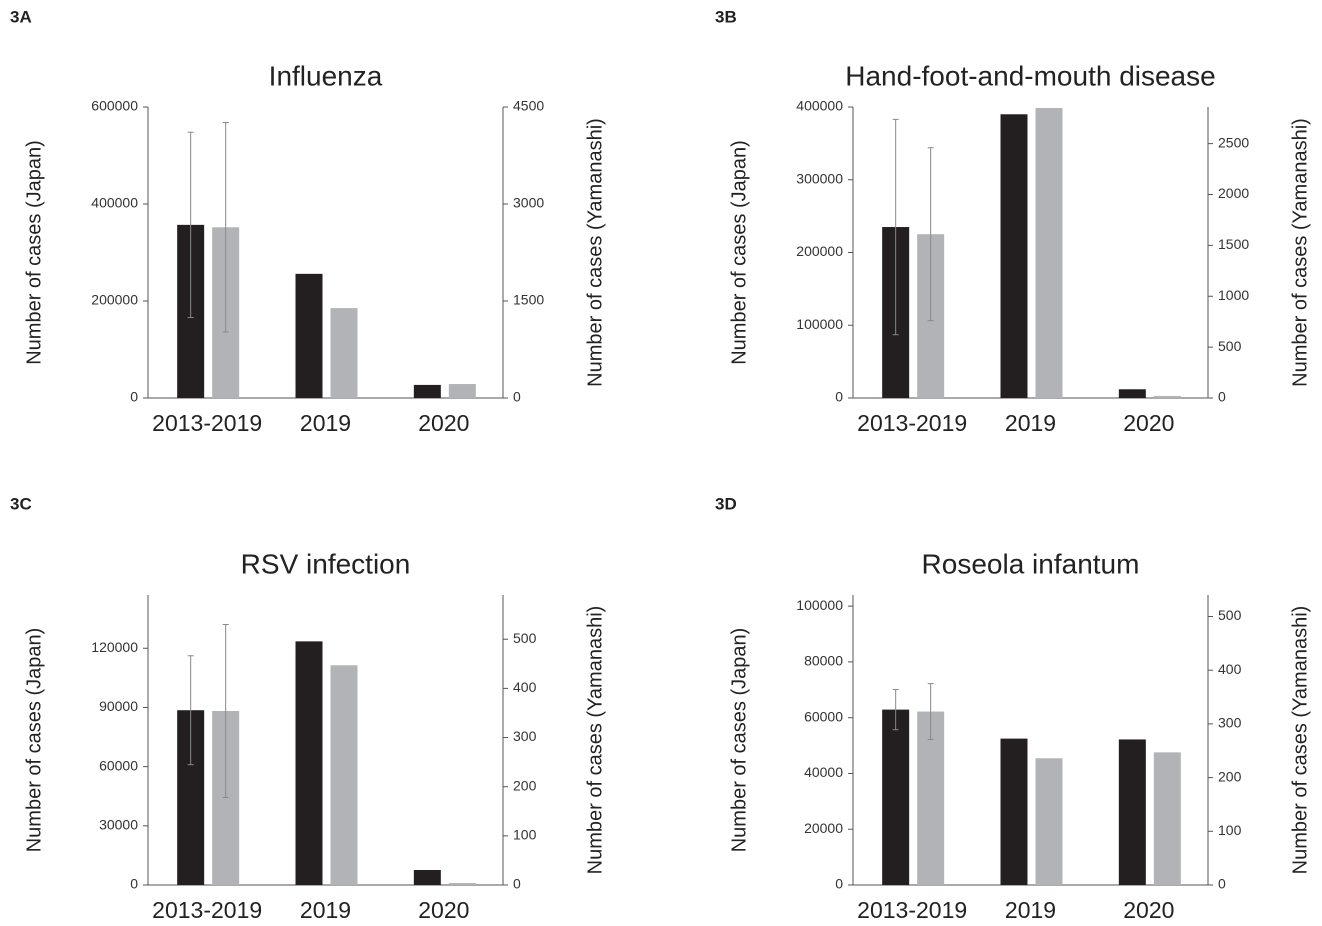 The height and width of the screenshot is (926, 1322). Describe the element at coordinates (114, 106) in the screenshot. I see `y-tick-label: 600000` at that location.